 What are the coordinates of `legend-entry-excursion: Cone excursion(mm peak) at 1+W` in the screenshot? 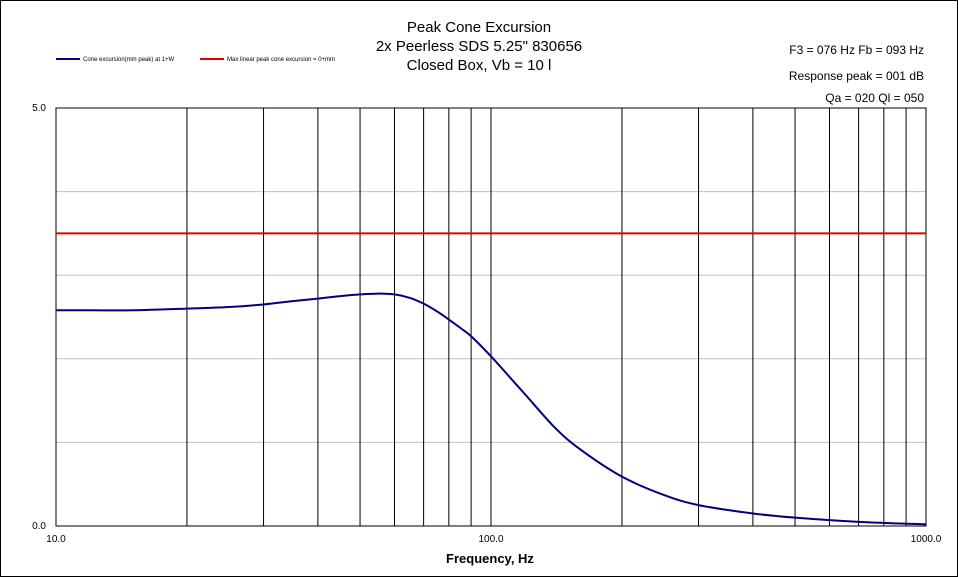 It's located at (115, 60).